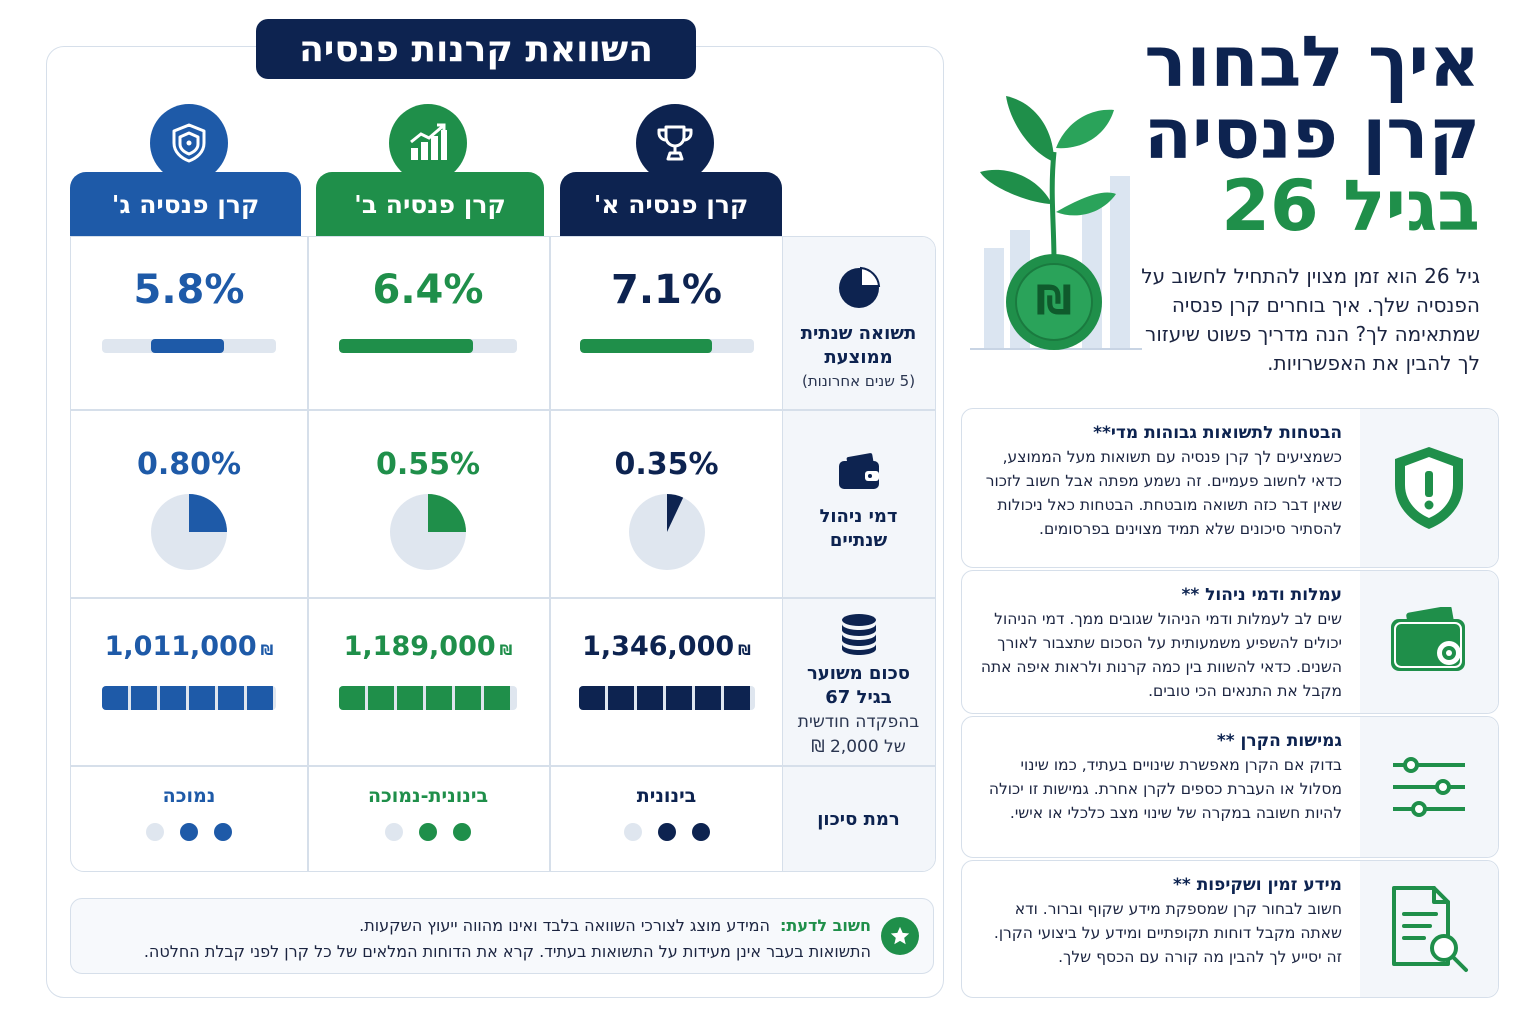  I want to click on return-cell-a: 7.1%, so click(666, 310).